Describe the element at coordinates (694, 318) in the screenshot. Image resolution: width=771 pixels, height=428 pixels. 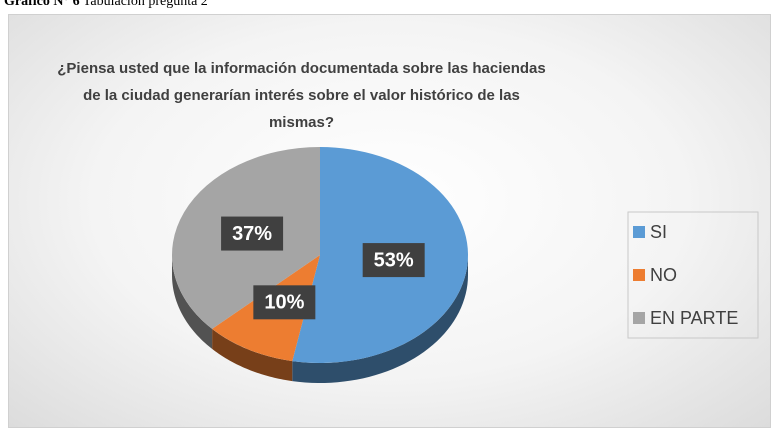
I see `legend-label: EN PARTE` at that location.